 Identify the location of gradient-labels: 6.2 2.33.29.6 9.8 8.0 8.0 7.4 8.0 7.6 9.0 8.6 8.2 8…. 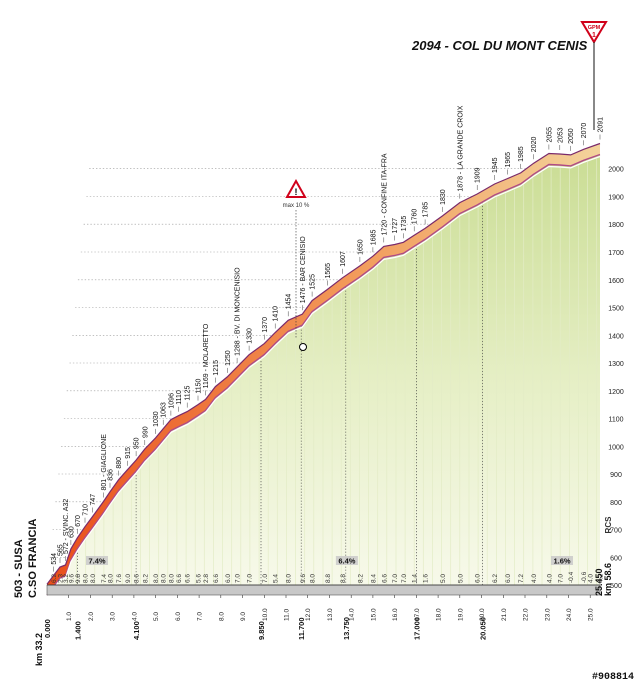
(328, 577).